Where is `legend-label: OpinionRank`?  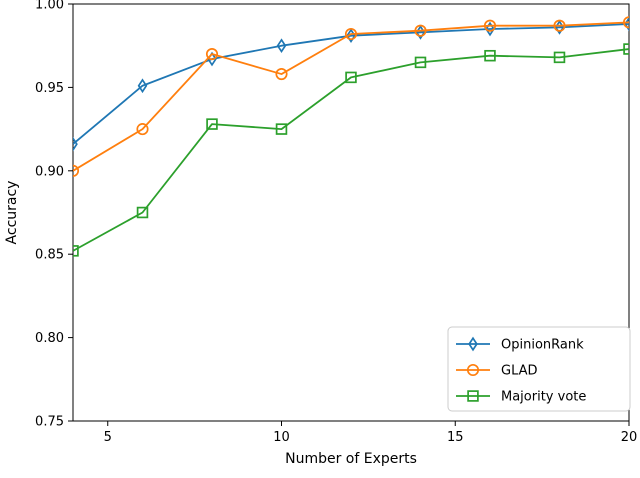
legend-label: OpinionRank is located at coordinates (542, 345).